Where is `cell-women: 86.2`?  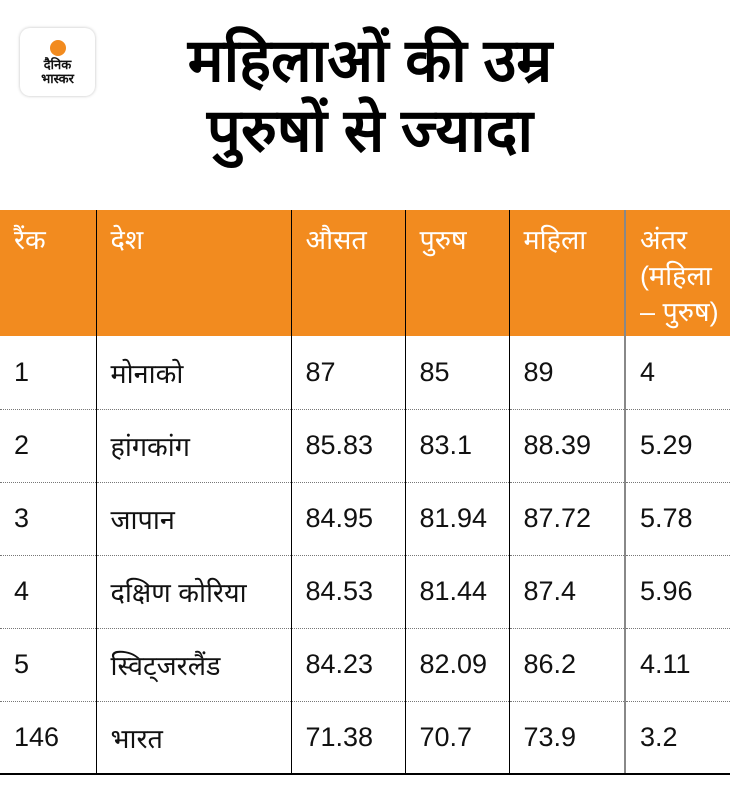
cell-women: 86.2 is located at coordinates (566, 665).